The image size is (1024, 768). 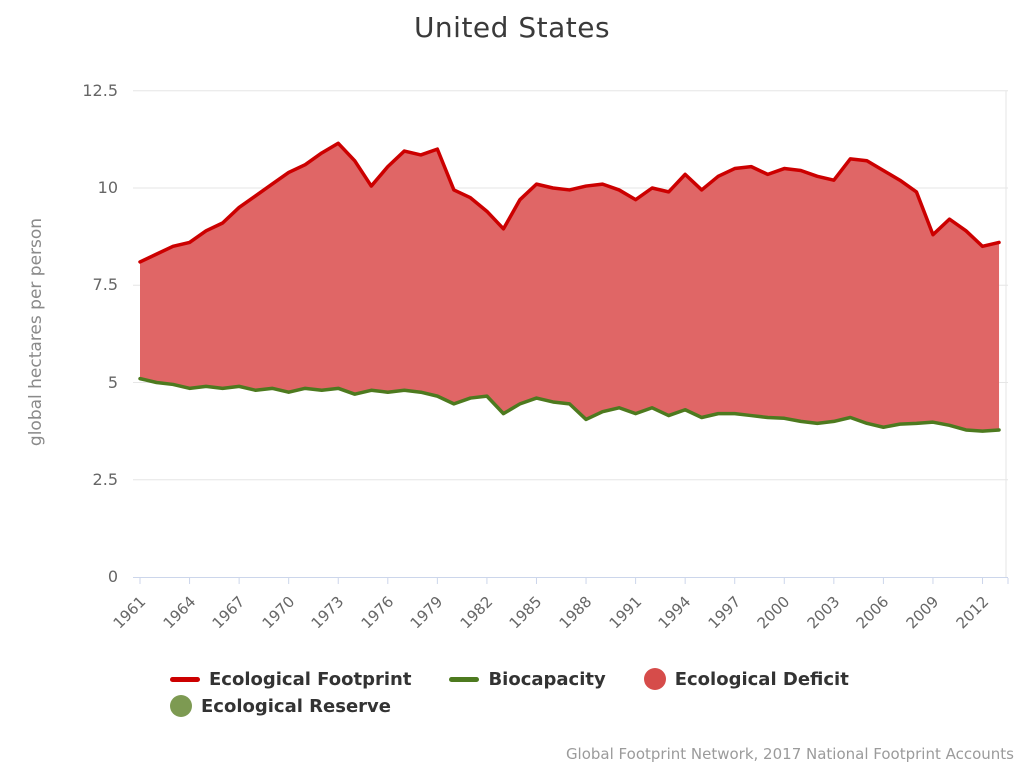 I want to click on legend-label: Ecological Deficit, so click(x=761, y=679).